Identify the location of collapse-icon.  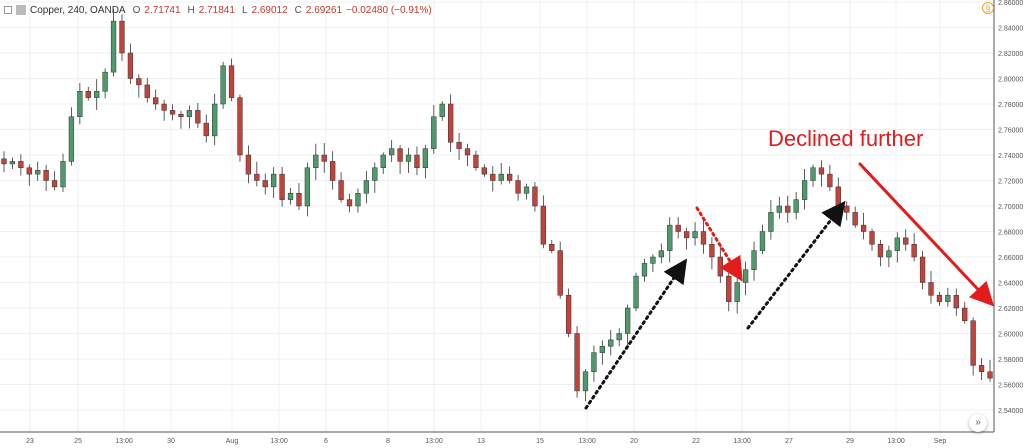
(8, 10).